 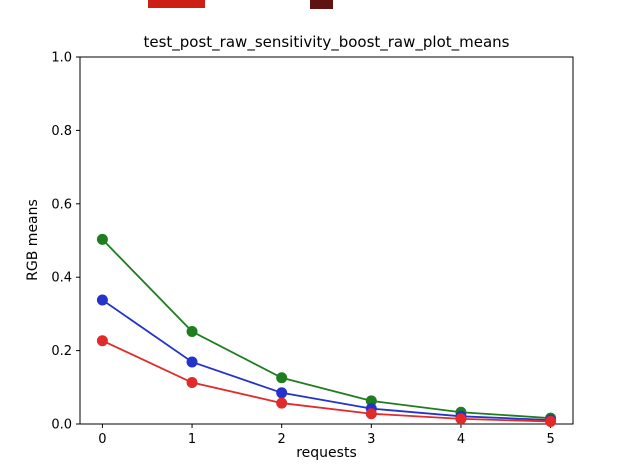 I want to click on x-tick-label: 1, so click(x=192, y=439).